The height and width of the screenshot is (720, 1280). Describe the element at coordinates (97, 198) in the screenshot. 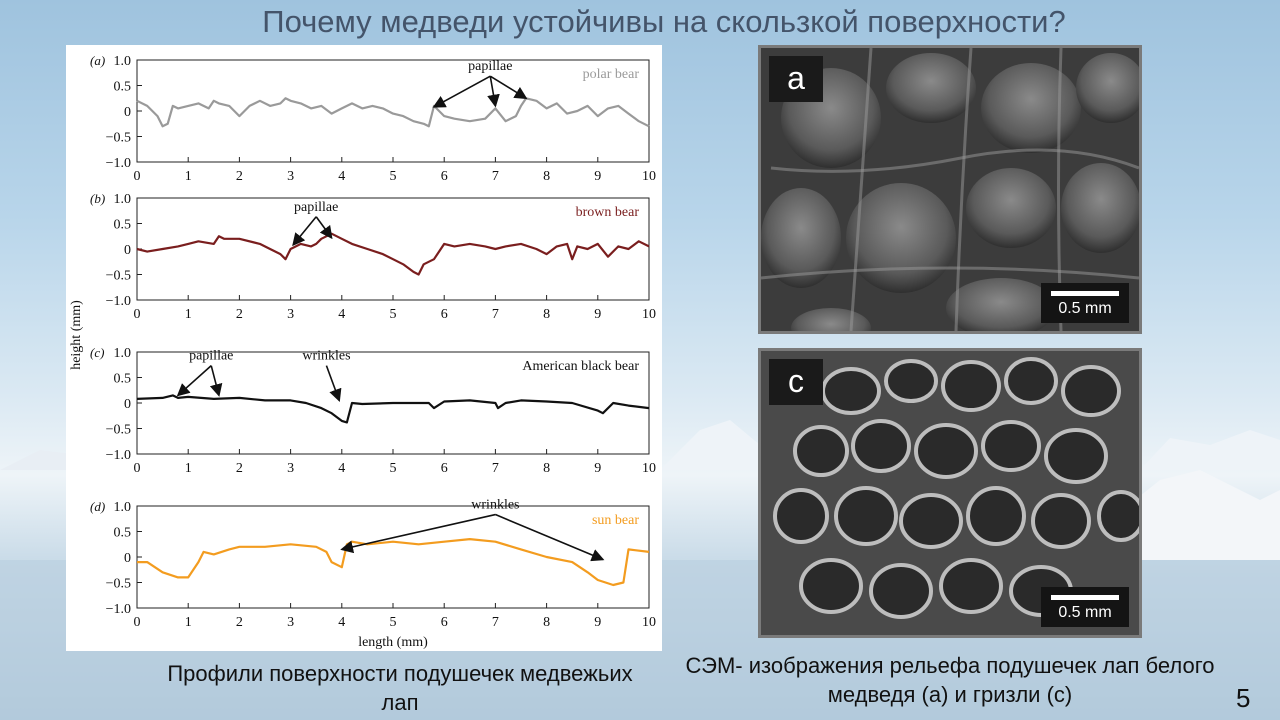

I see `panel-label: (b)` at that location.